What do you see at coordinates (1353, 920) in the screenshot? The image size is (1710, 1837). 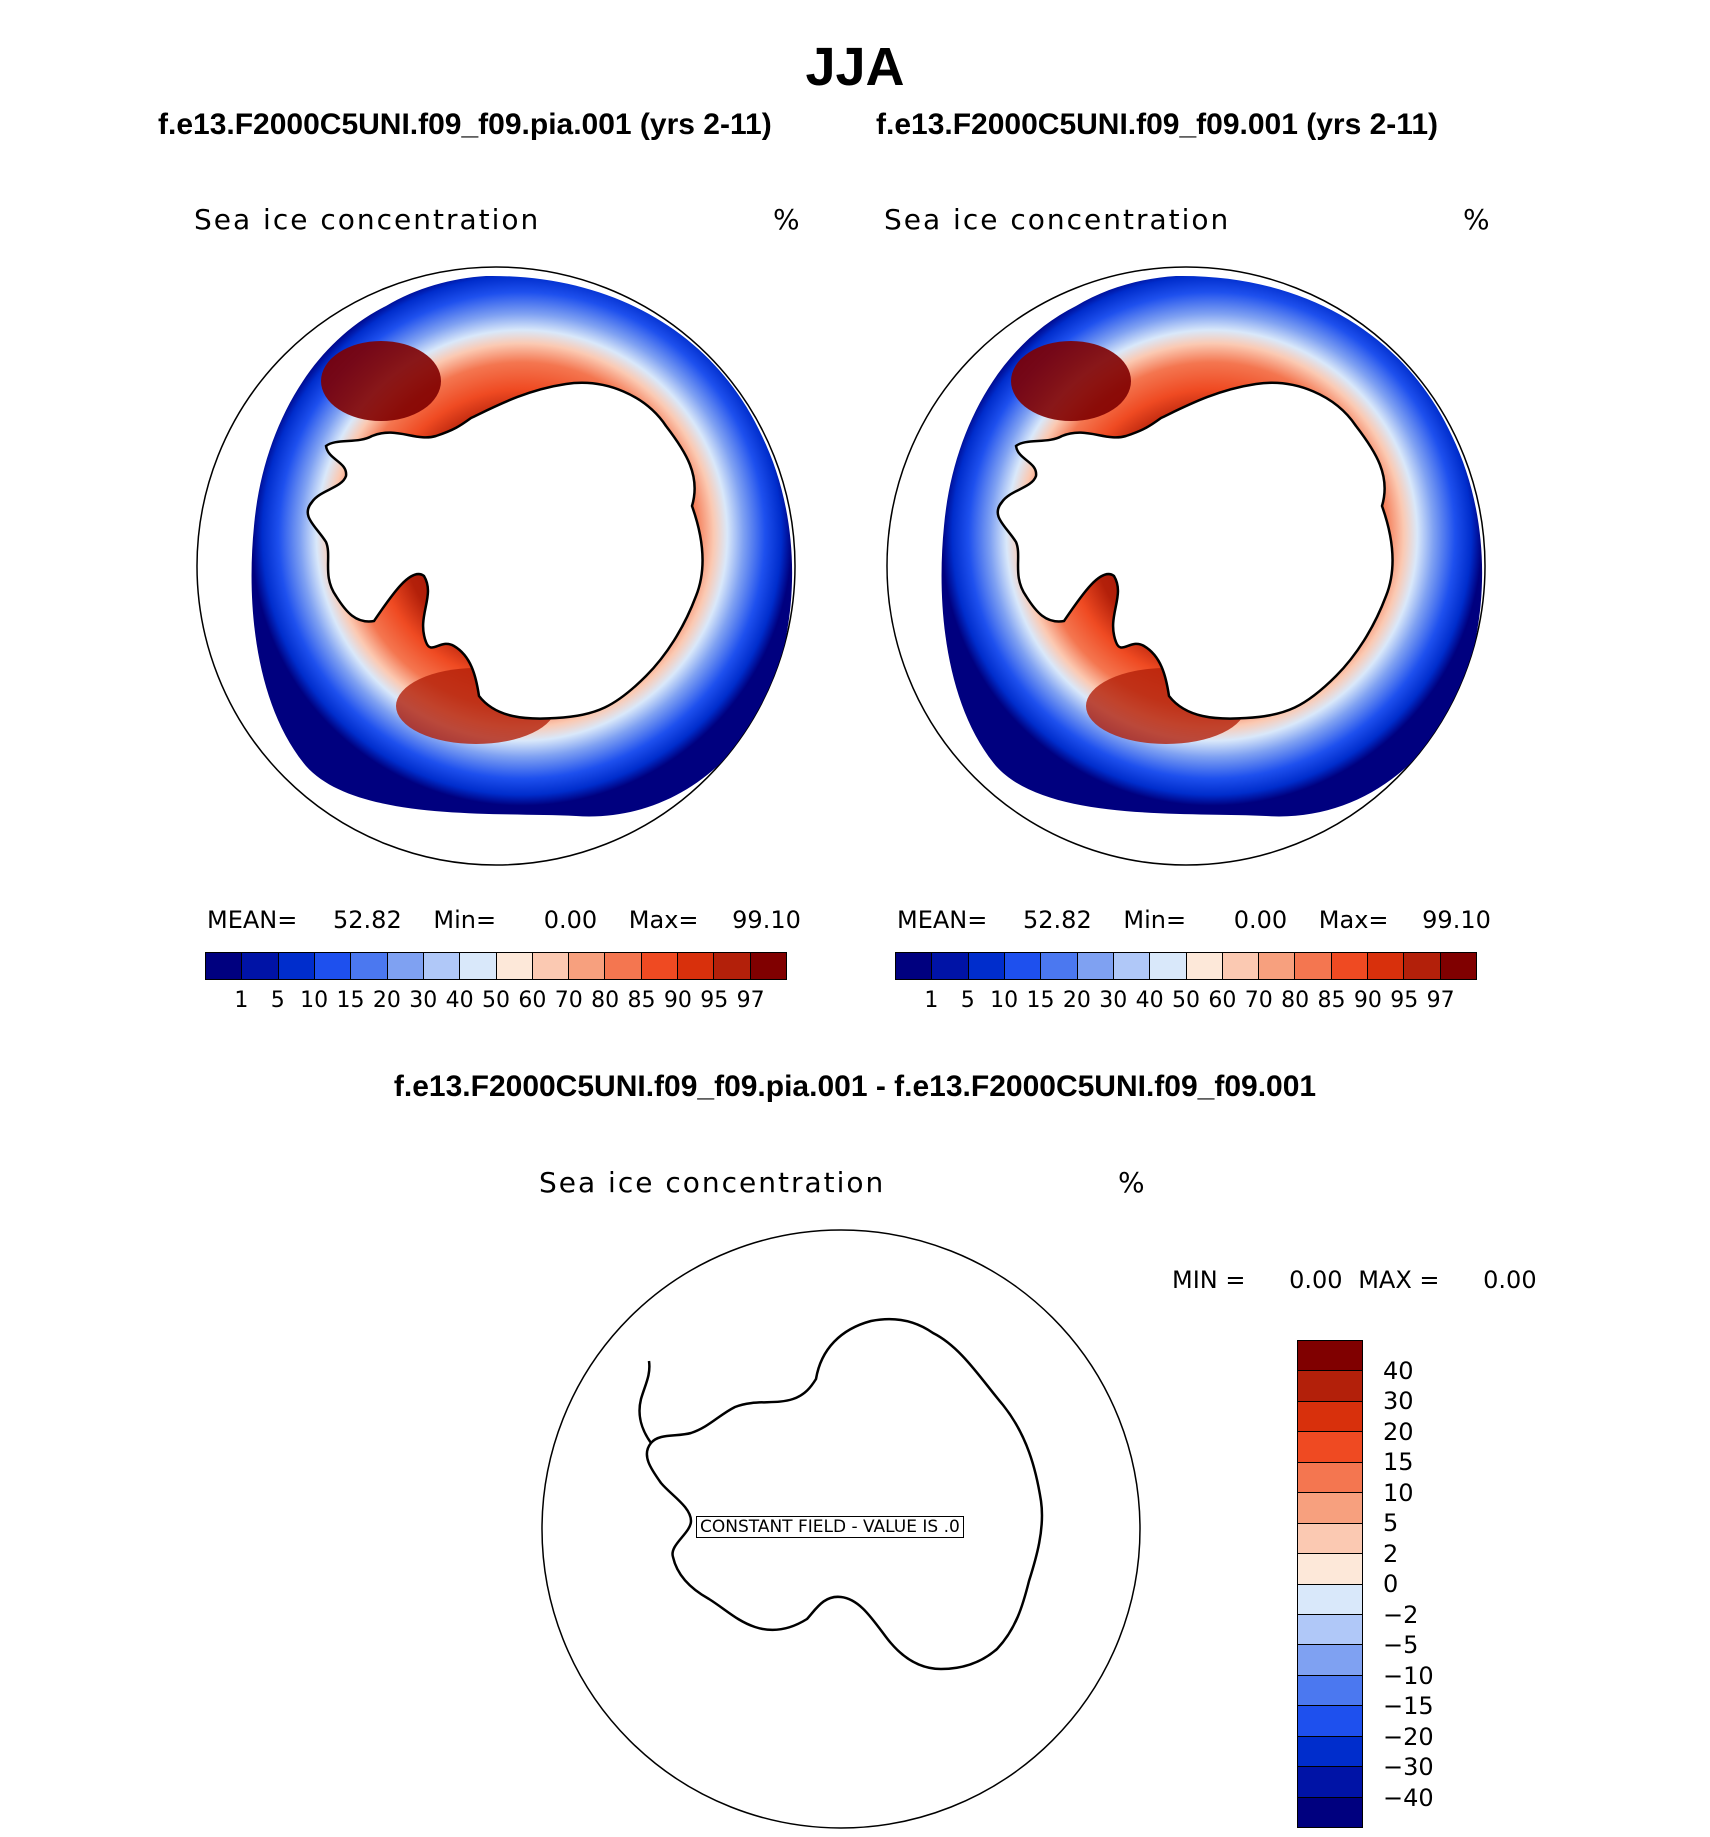 I see `max-label: Max=` at bounding box center [1353, 920].